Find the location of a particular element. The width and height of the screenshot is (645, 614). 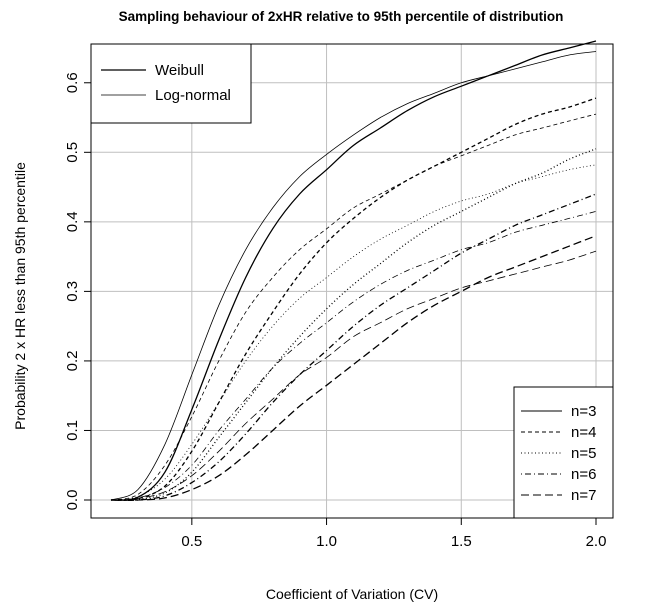

legend-n-label: n=3 is located at coordinates (583, 411).